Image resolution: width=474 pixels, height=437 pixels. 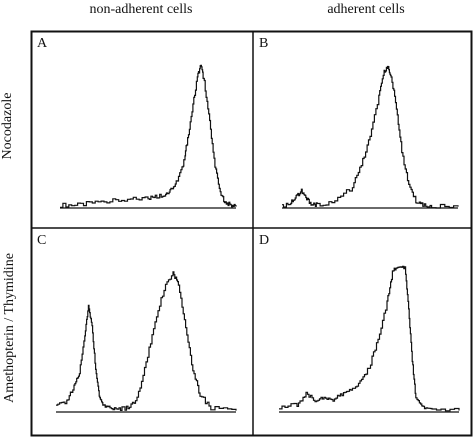 I want to click on panel-label-d: D, so click(x=264, y=240).